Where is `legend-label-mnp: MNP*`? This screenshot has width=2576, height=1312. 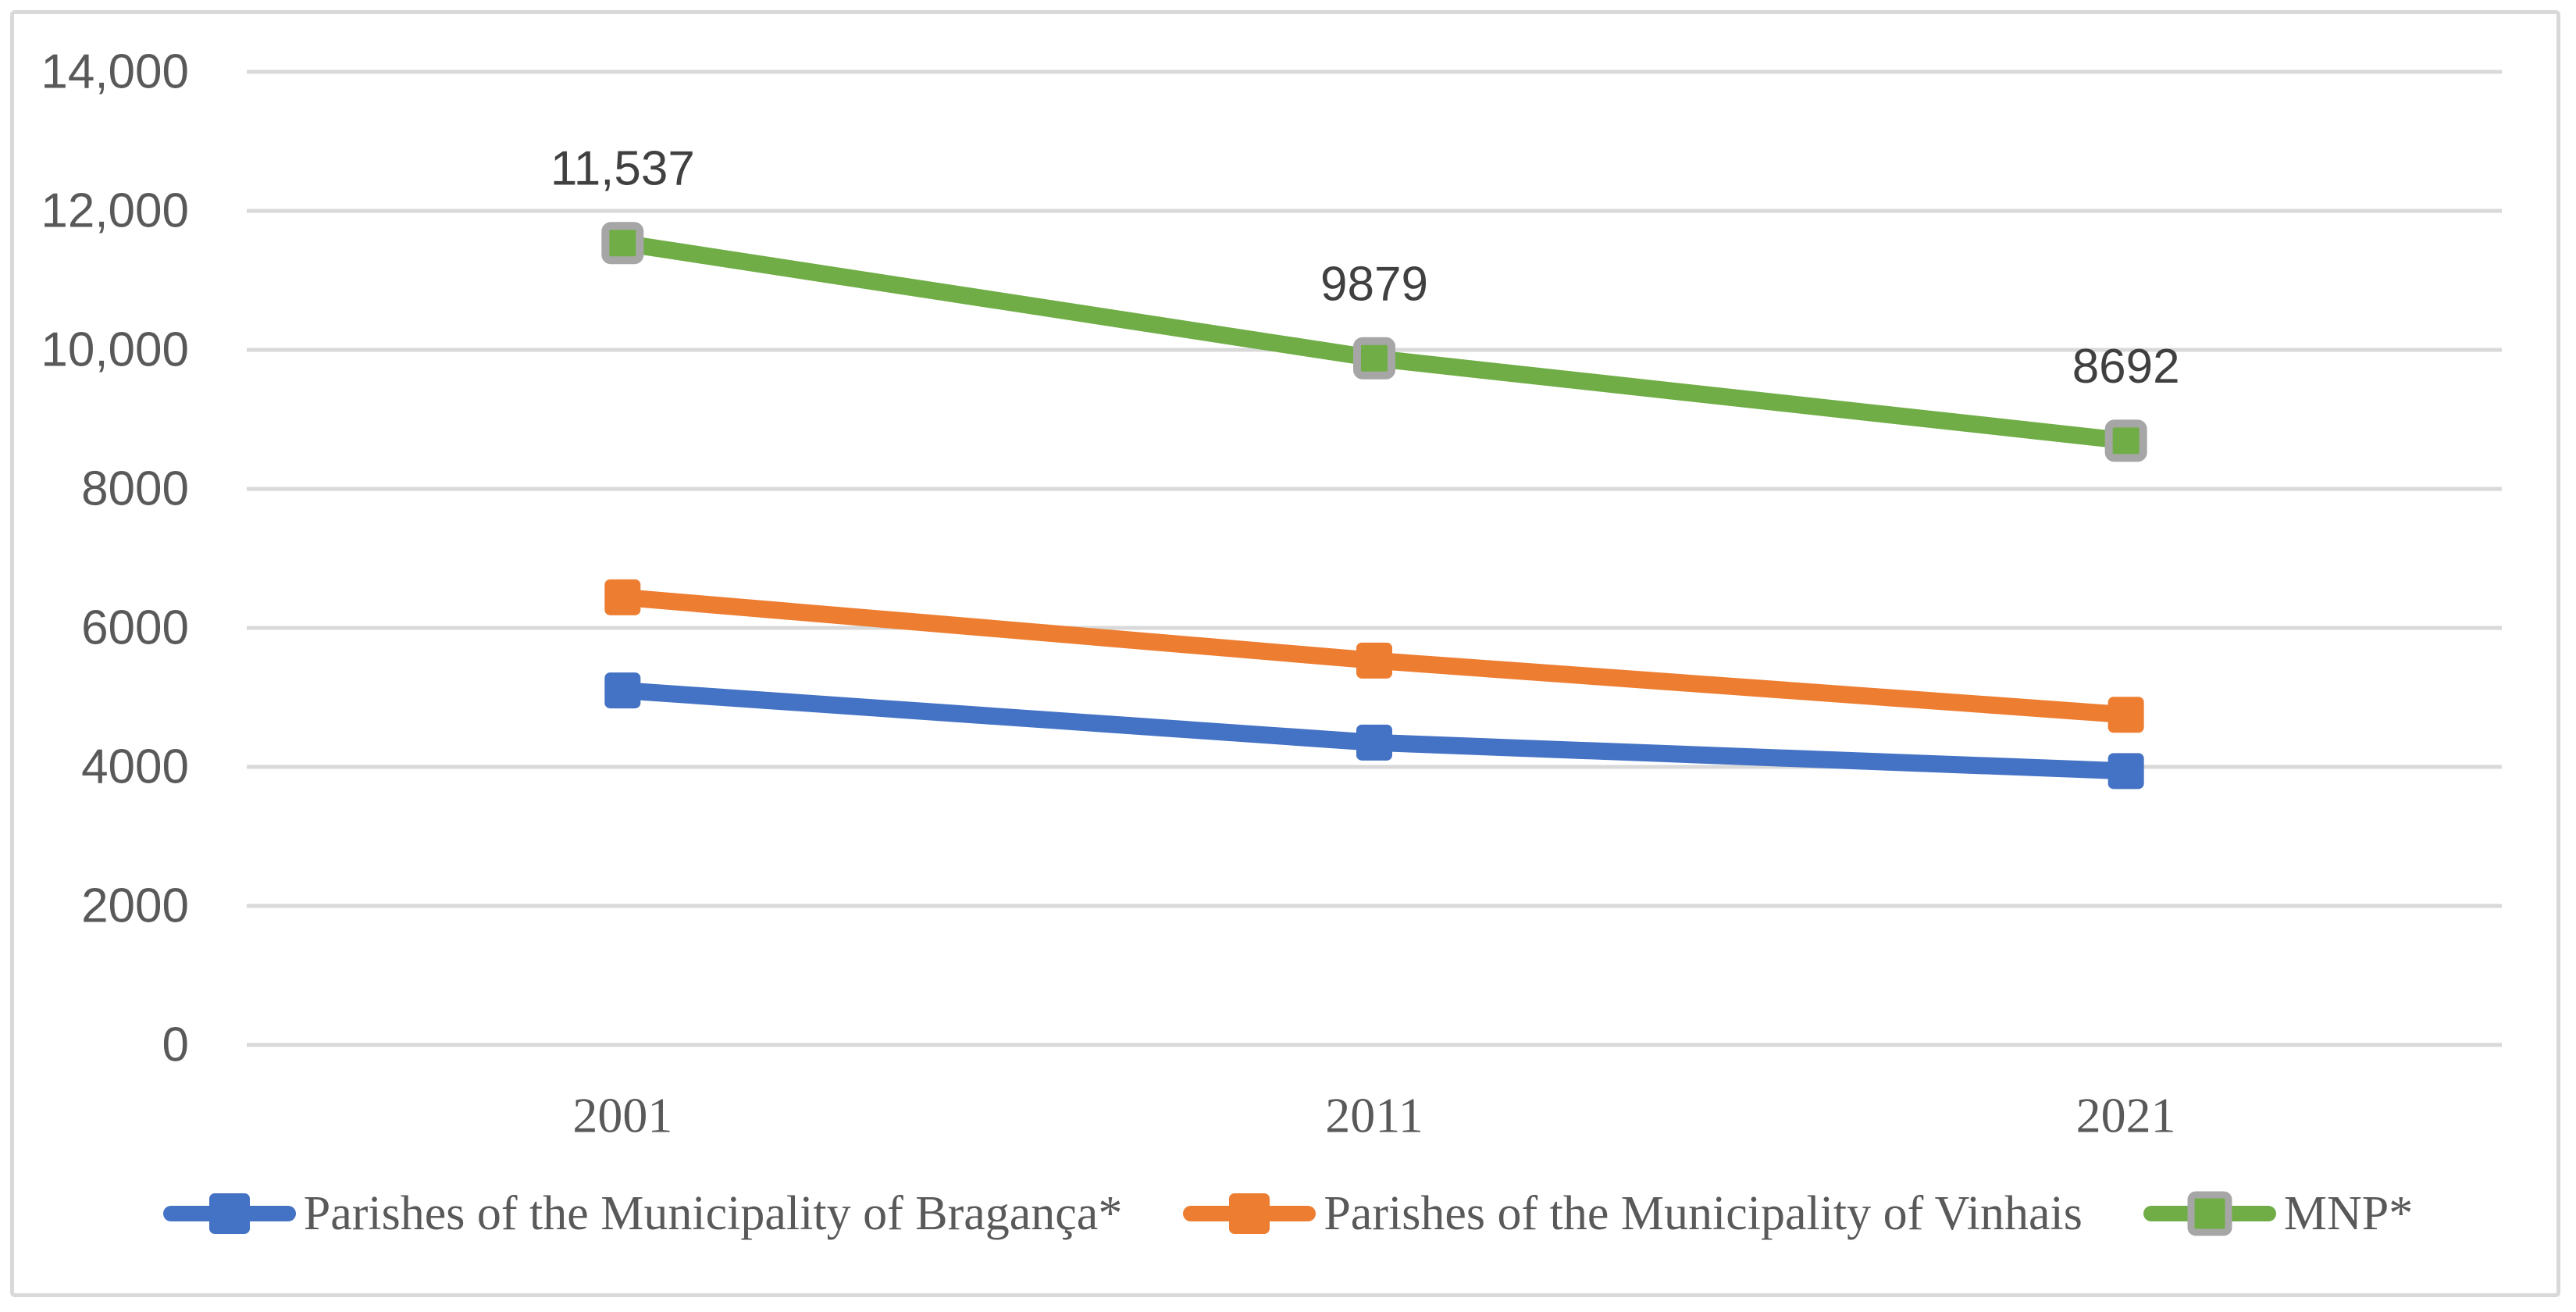 legend-label-mnp: MNP* is located at coordinates (2348, 1213).